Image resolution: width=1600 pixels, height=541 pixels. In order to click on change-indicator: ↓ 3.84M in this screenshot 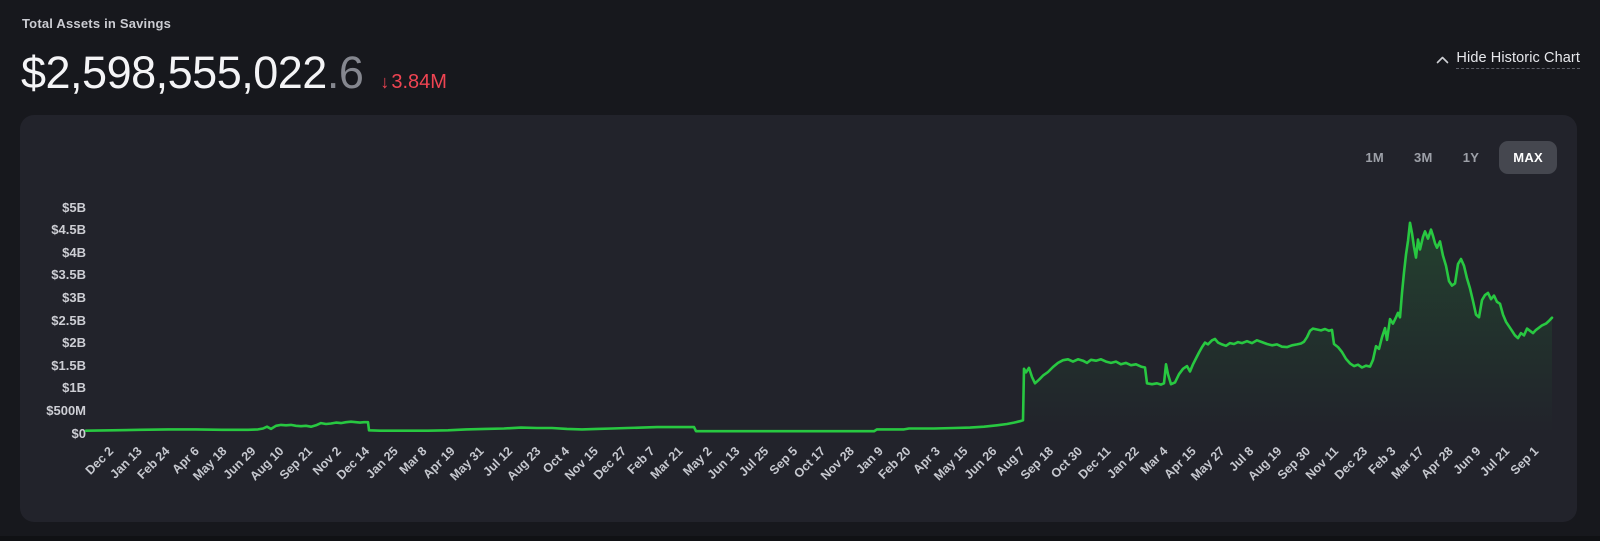, I will do `click(413, 82)`.